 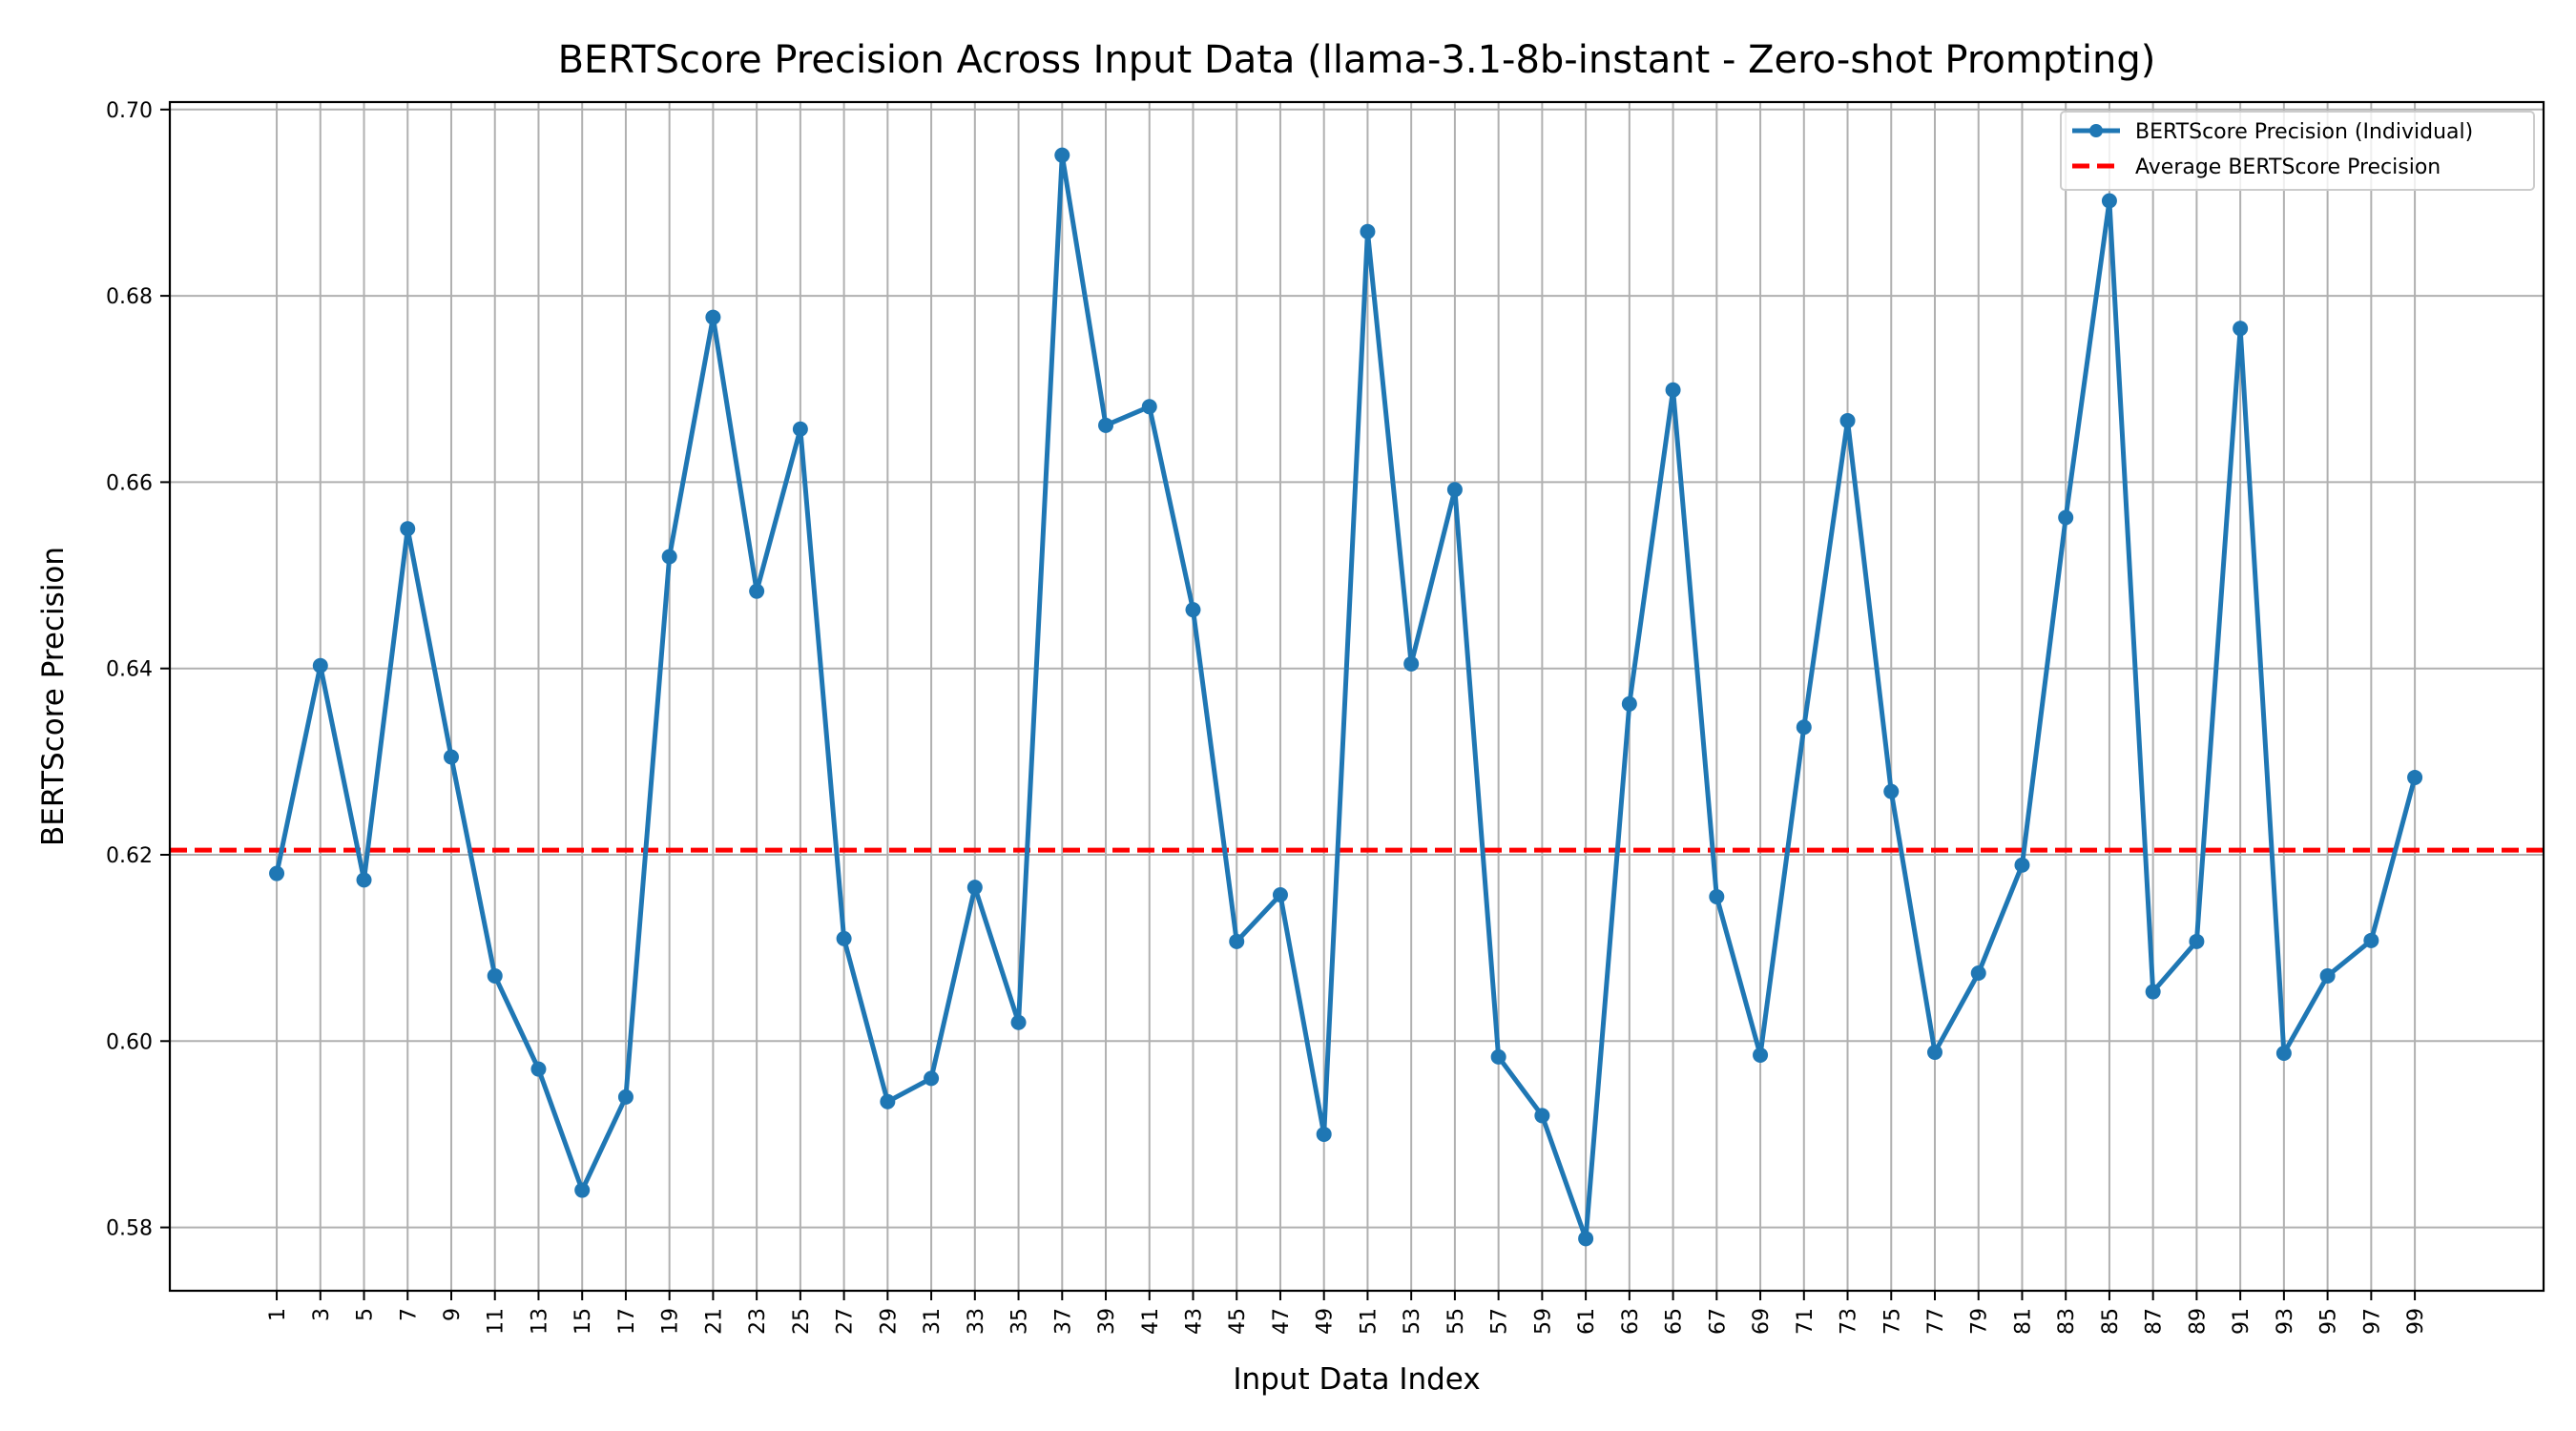 What do you see at coordinates (278, 1314) in the screenshot?
I see `x-tick-label: 1` at bounding box center [278, 1314].